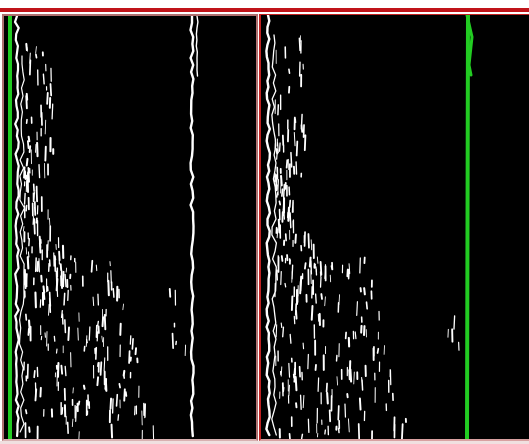  Describe the element at coordinates (264, 442) in the screenshot. I see `bottom-frame-strip` at that location.